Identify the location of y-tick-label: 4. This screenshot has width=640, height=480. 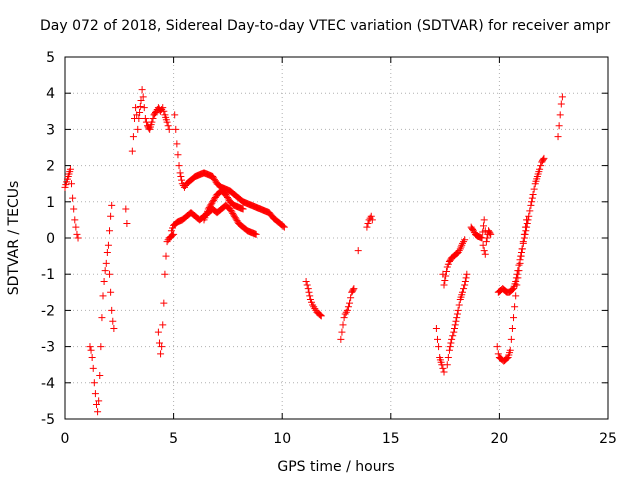
(50, 94).